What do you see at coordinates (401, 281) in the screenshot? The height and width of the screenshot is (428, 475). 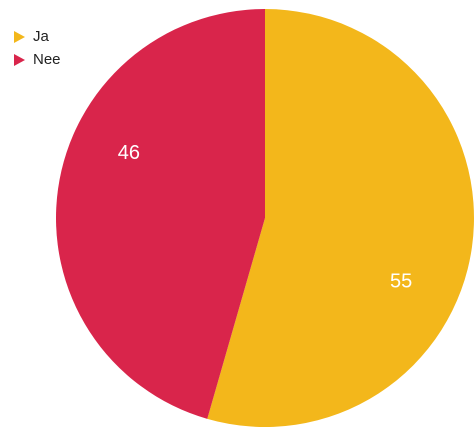 I see `value-label: 55` at bounding box center [401, 281].